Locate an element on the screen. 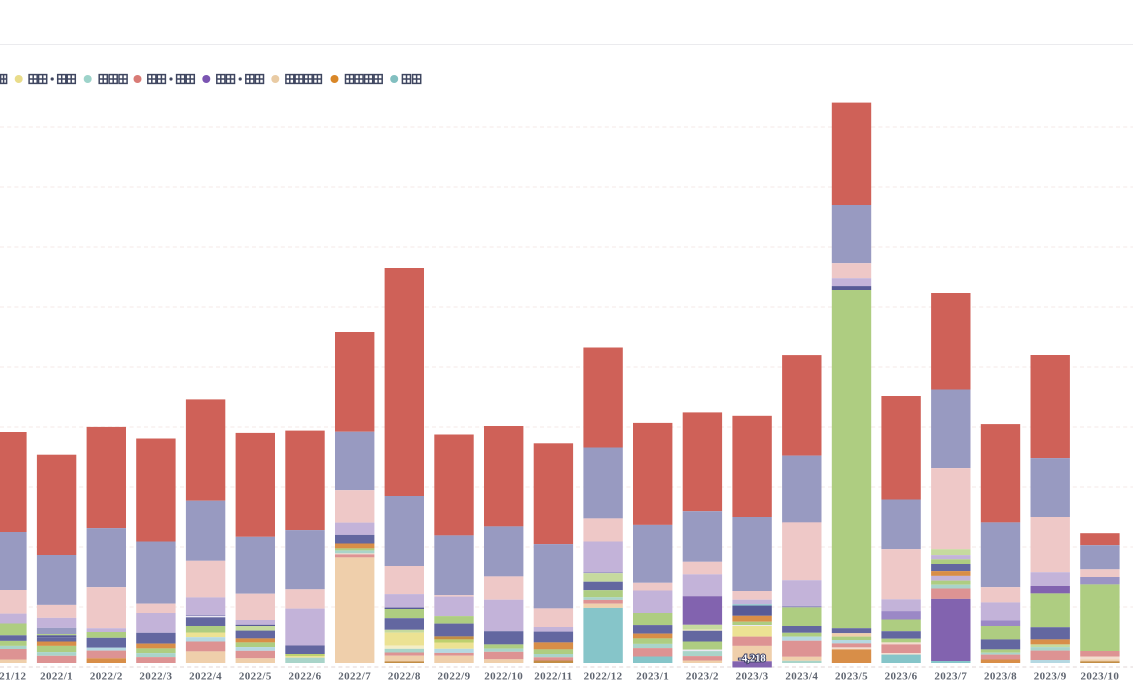  svg-text: 2022/4 is located at coordinates (205, 677).